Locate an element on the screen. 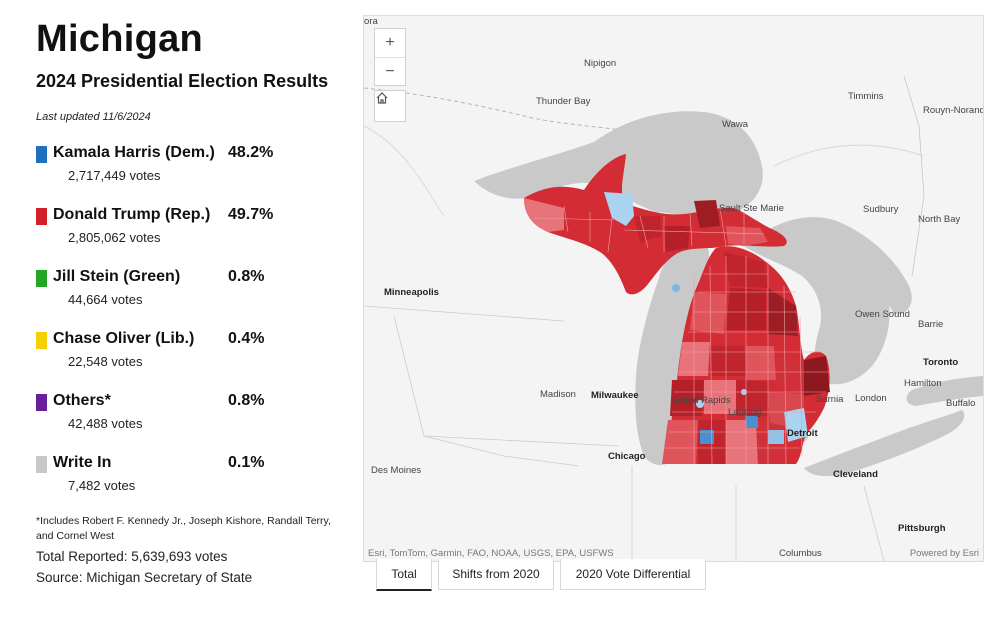  candidate-name: Write In is located at coordinates (82, 462).